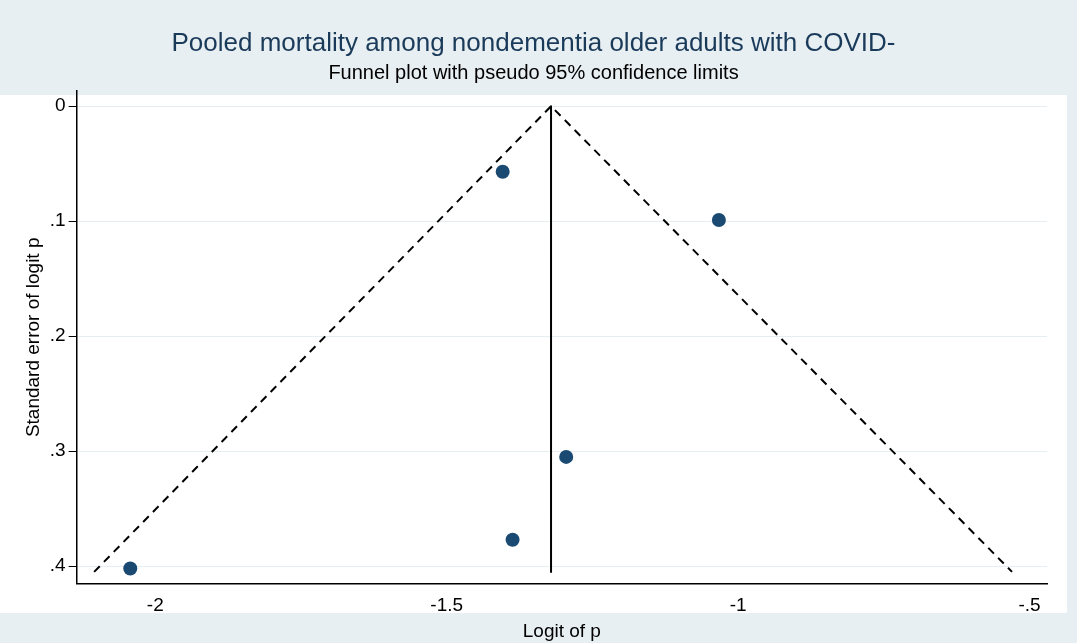 This screenshot has height=643, width=1077. I want to click on x-tick-label: -2, so click(155, 605).